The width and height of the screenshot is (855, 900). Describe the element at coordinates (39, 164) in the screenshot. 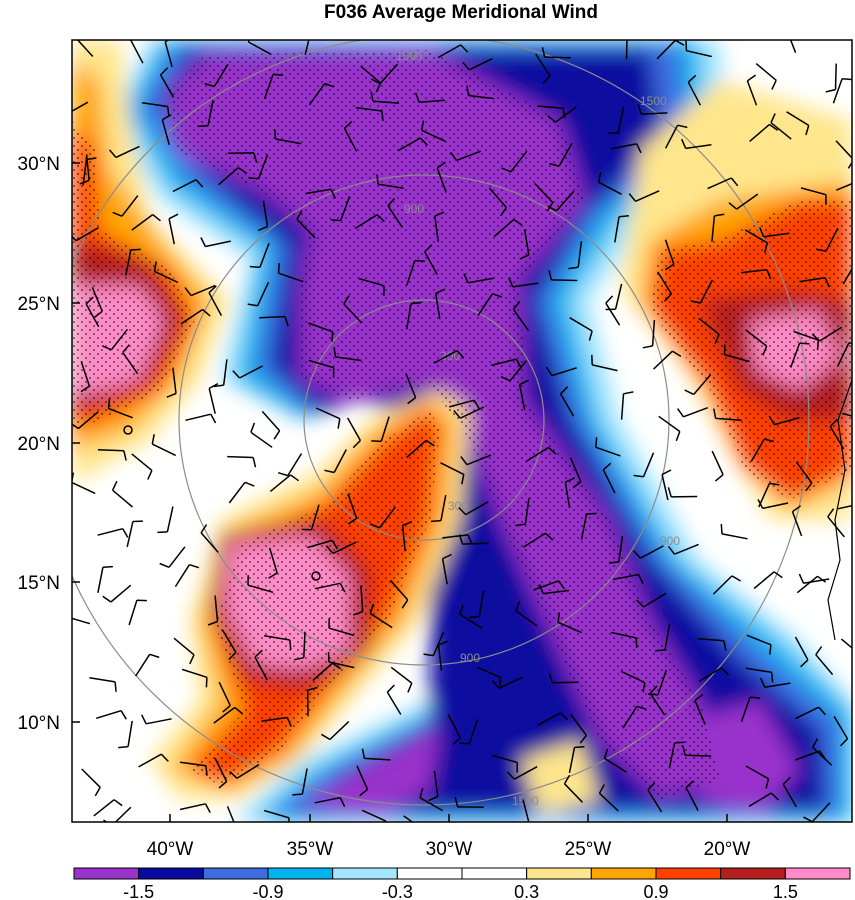

I see `y-tick-label: 30°N` at that location.